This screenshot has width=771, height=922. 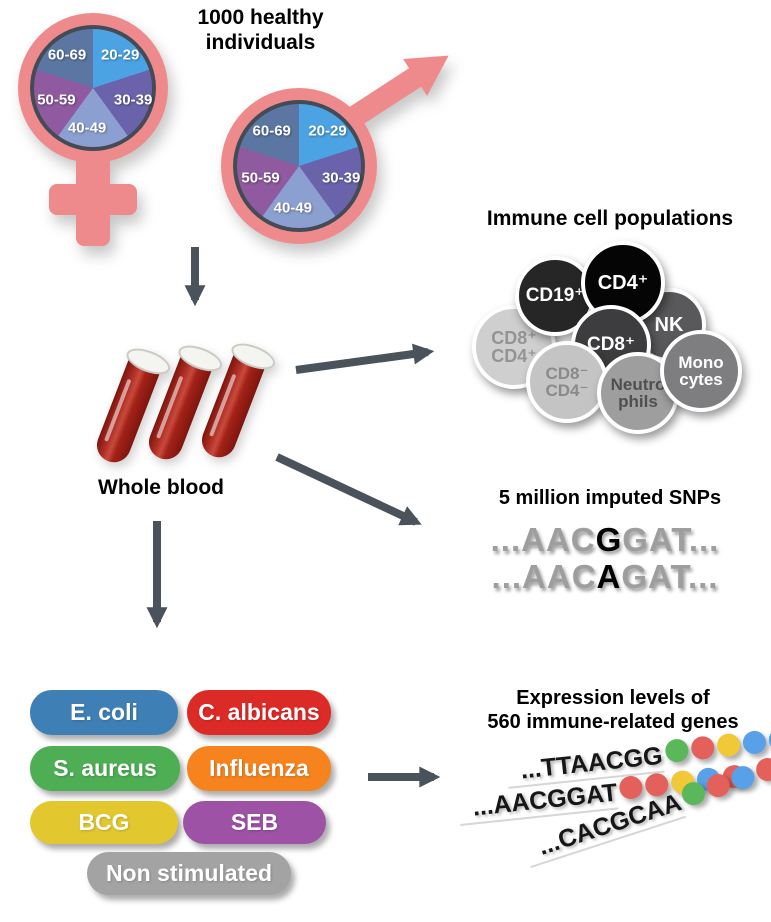 I want to click on cell-label: CD4⁺, so click(x=623, y=282).